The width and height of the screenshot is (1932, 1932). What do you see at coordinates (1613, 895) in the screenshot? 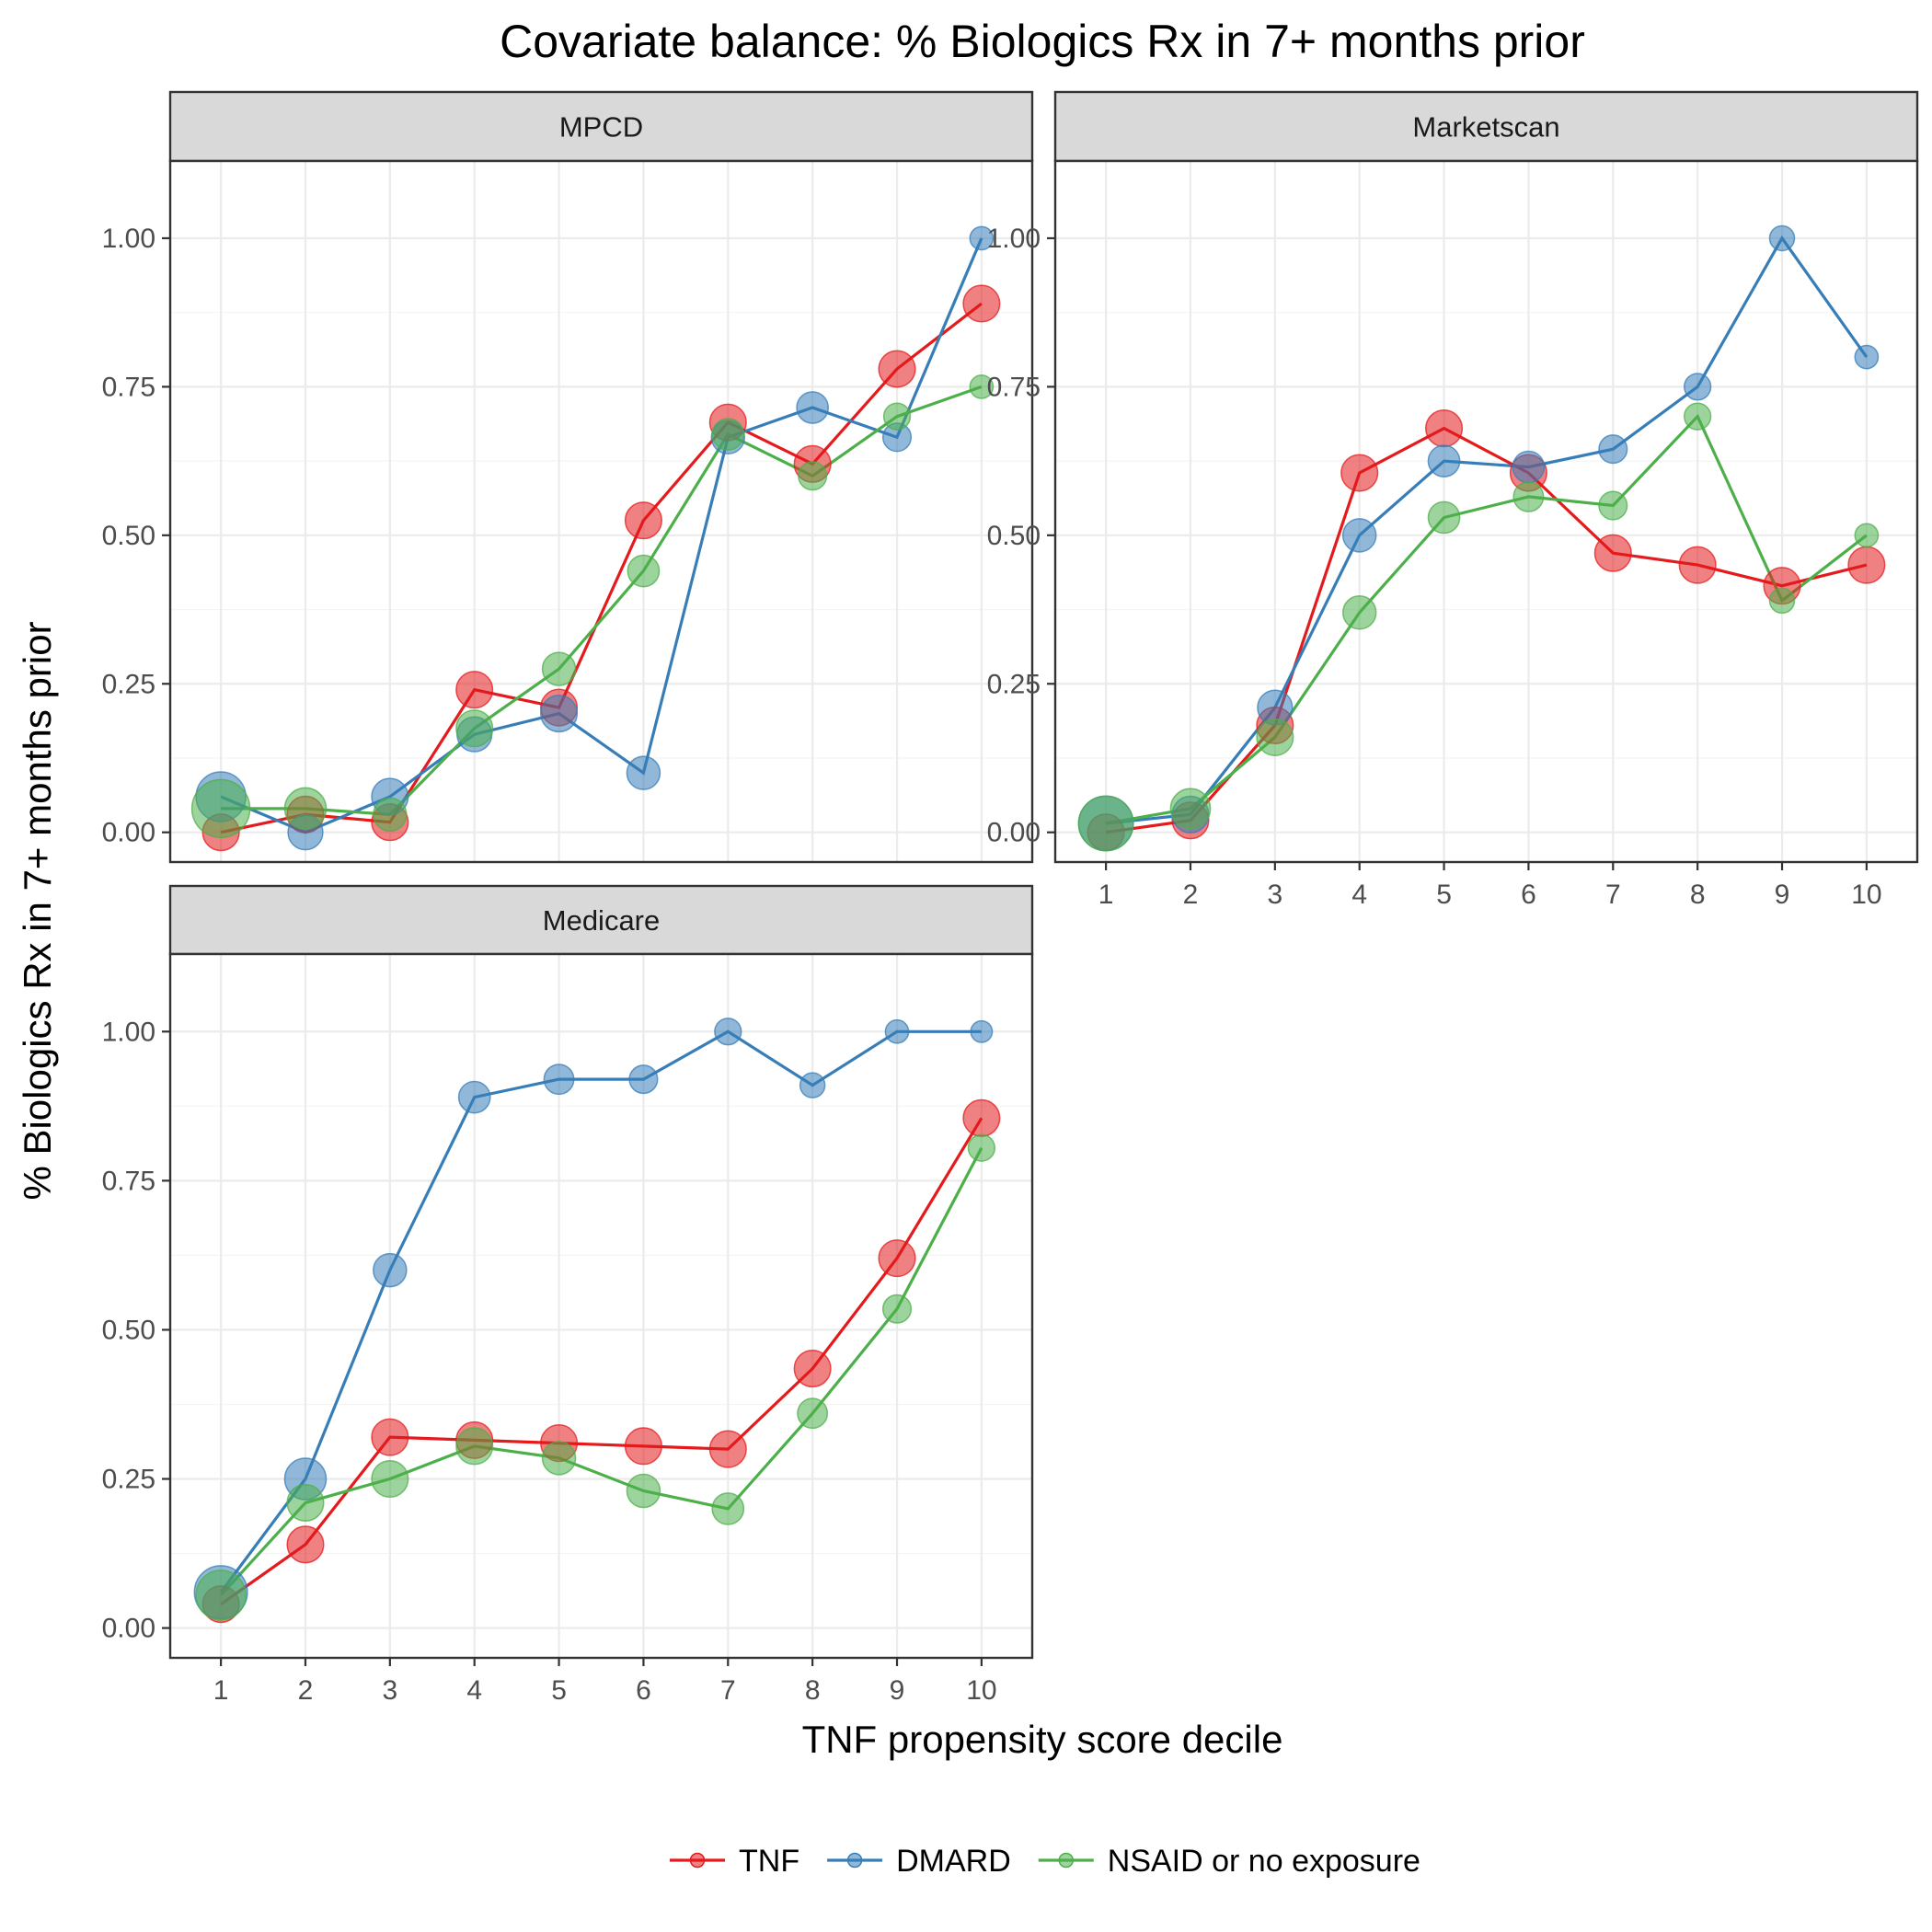
I see `x-tick-label-marketscan: 7` at bounding box center [1613, 895].